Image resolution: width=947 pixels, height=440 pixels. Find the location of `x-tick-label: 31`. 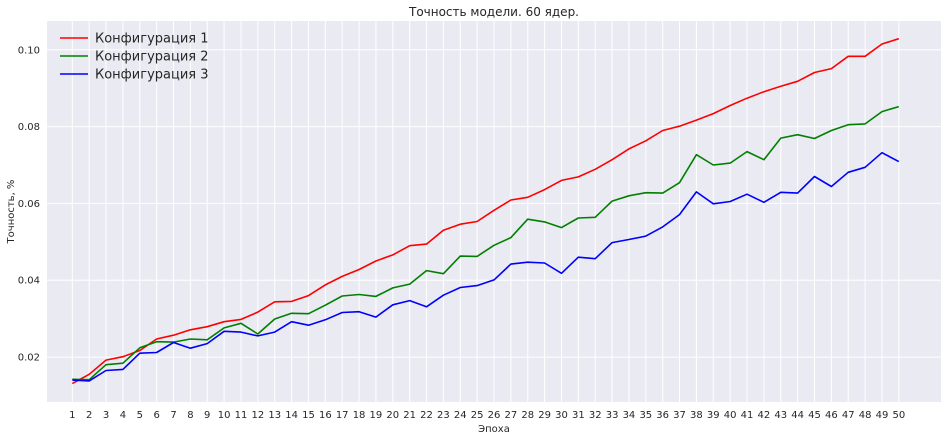

x-tick-label: 31 is located at coordinates (578, 415).